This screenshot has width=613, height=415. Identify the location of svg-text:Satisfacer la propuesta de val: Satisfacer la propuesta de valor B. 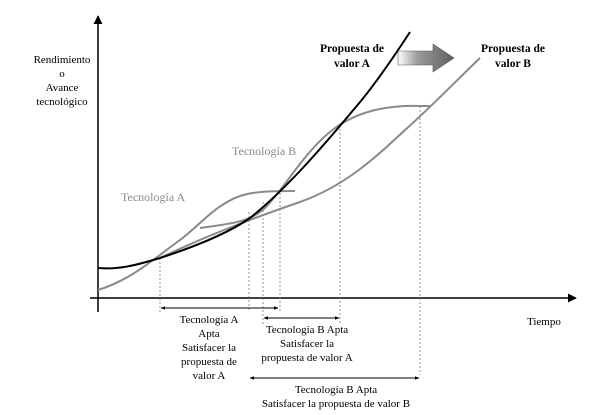
(336, 404).